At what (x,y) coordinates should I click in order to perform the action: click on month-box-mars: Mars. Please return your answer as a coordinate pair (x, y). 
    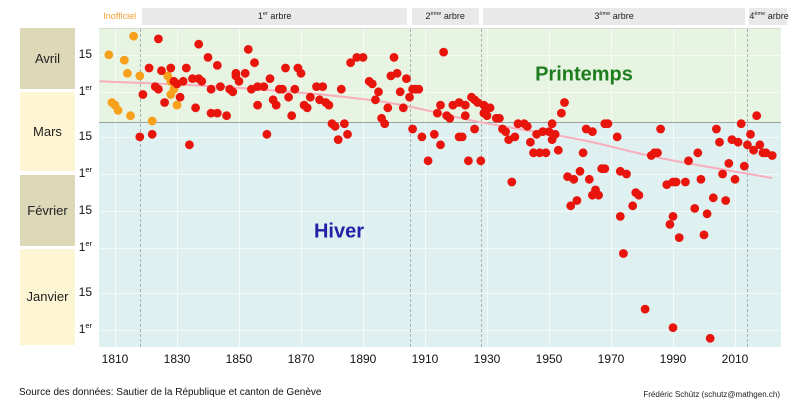
    Looking at the image, I should click on (47, 132).